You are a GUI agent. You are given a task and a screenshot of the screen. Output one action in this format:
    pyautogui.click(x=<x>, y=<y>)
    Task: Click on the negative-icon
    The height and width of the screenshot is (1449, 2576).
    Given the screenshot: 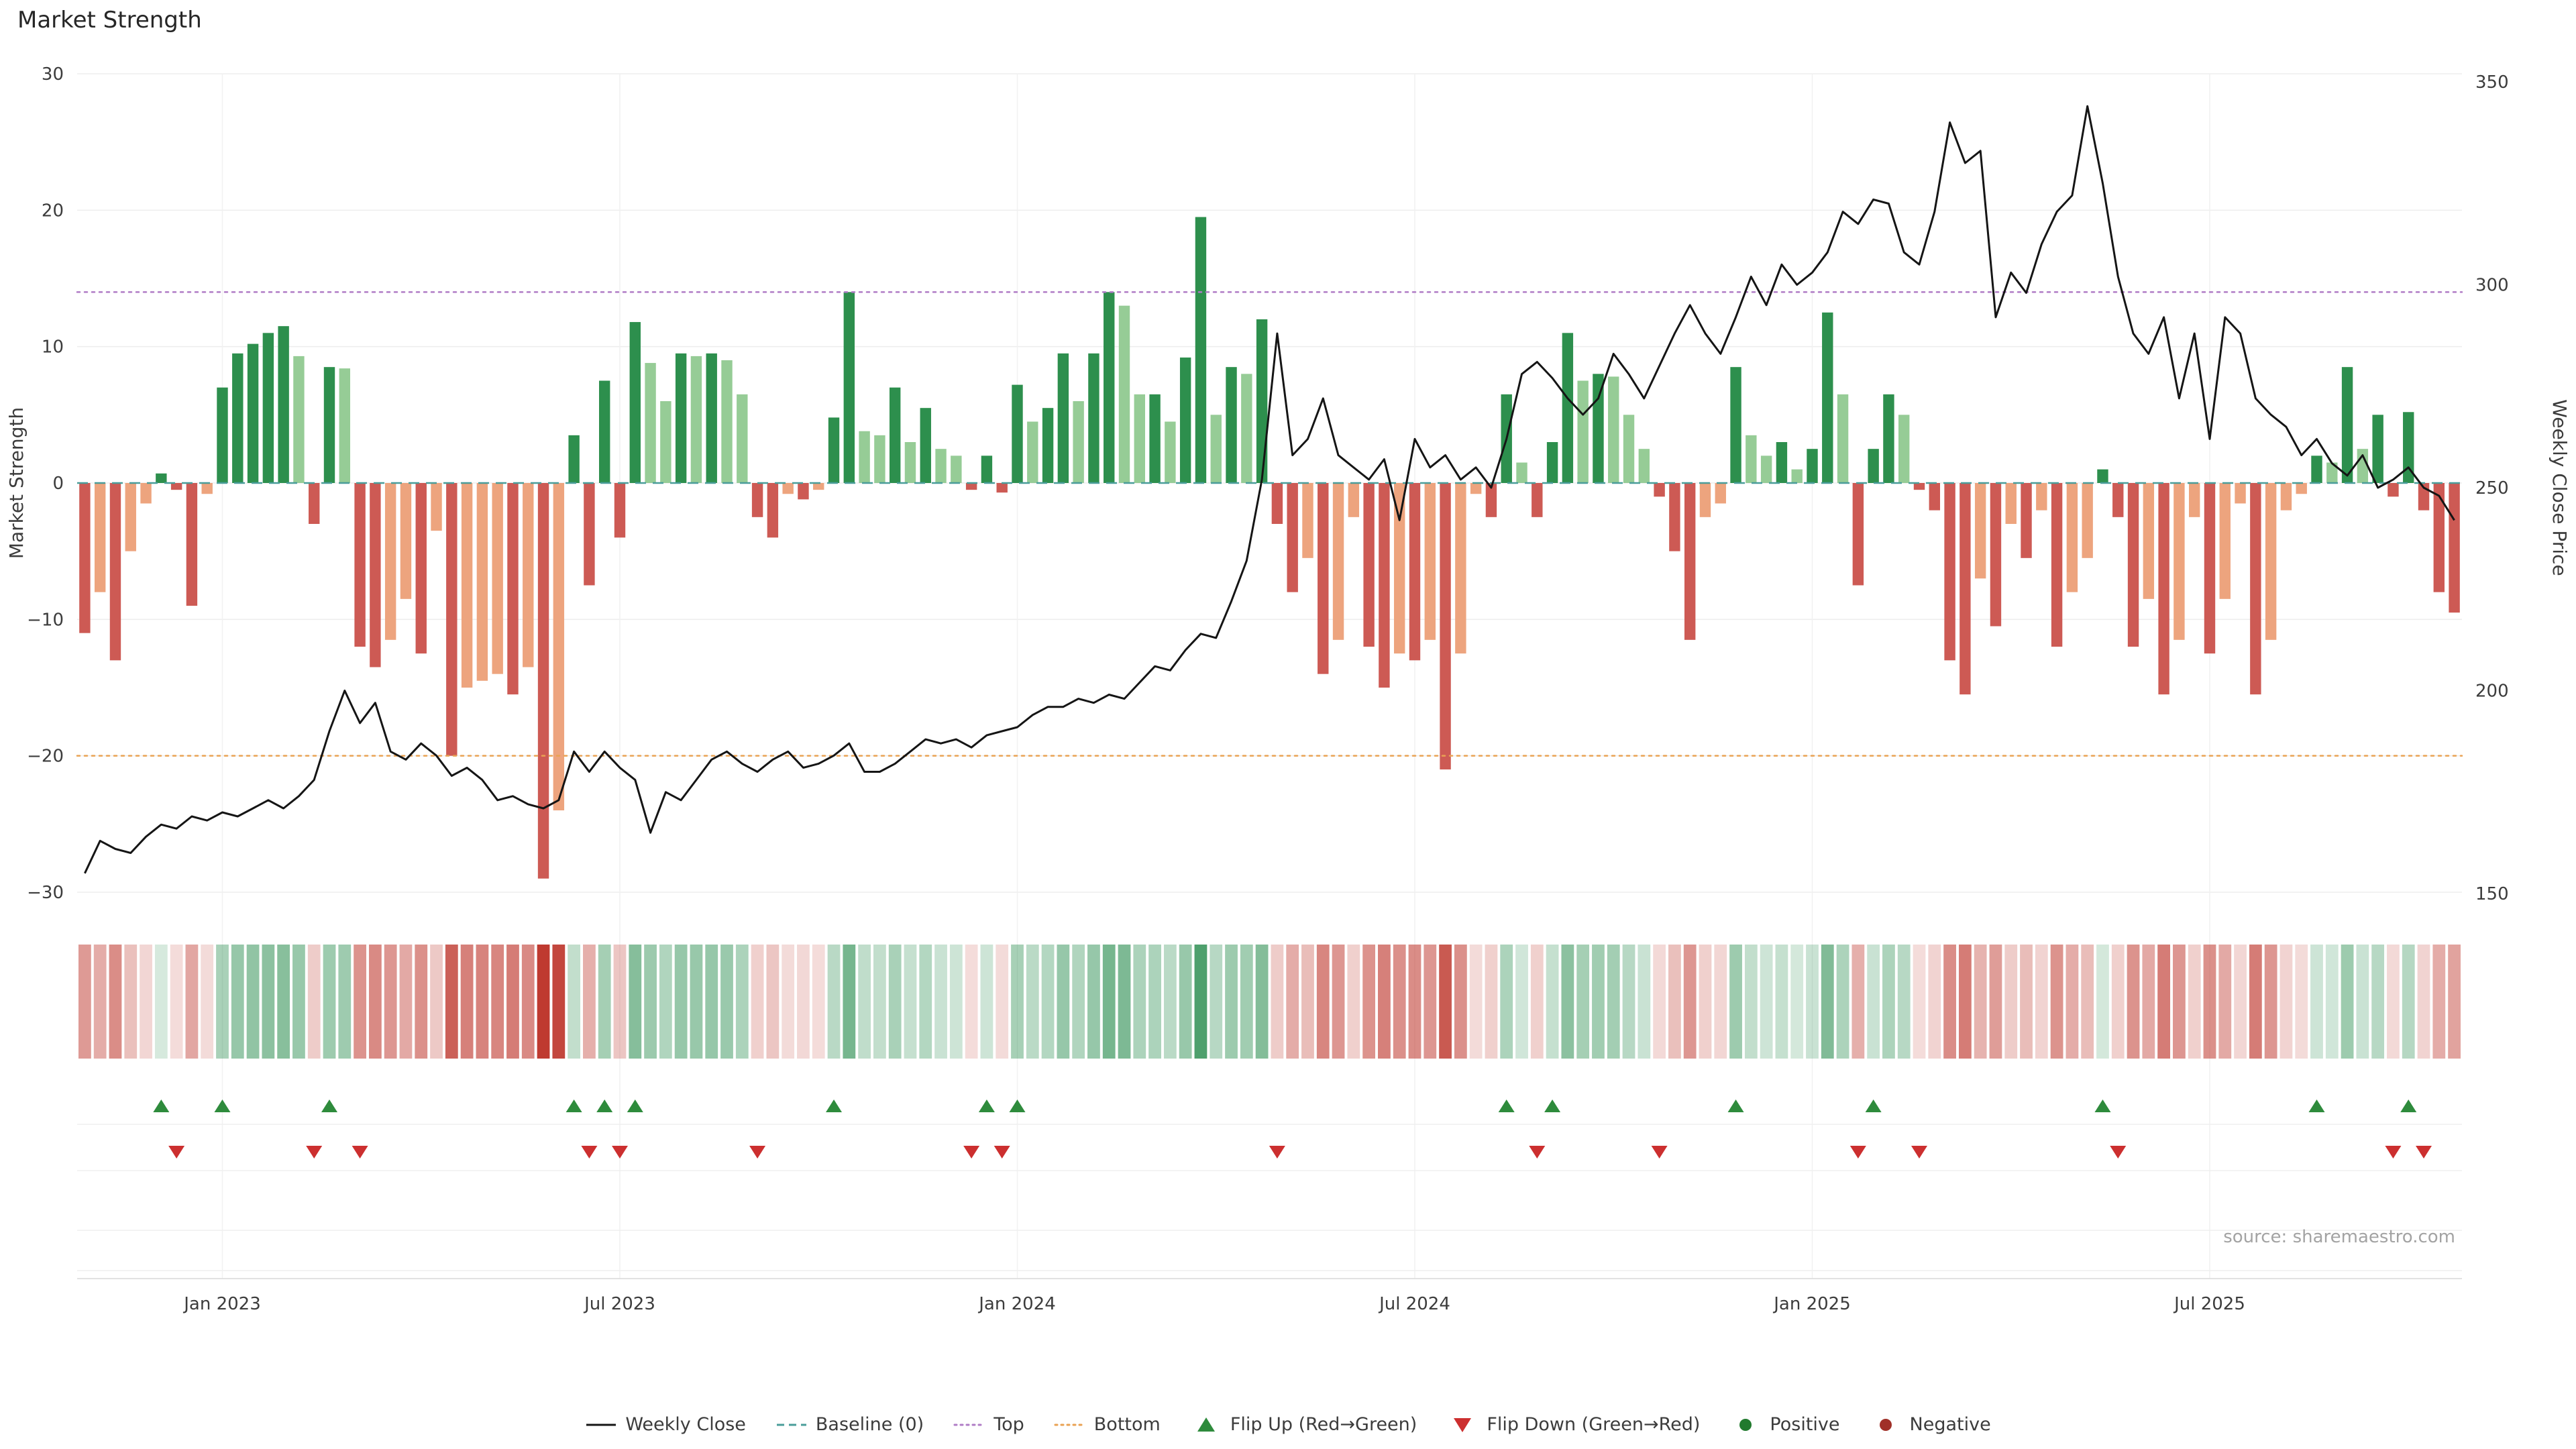 What is the action you would take?
    pyautogui.click(x=1885, y=1424)
    